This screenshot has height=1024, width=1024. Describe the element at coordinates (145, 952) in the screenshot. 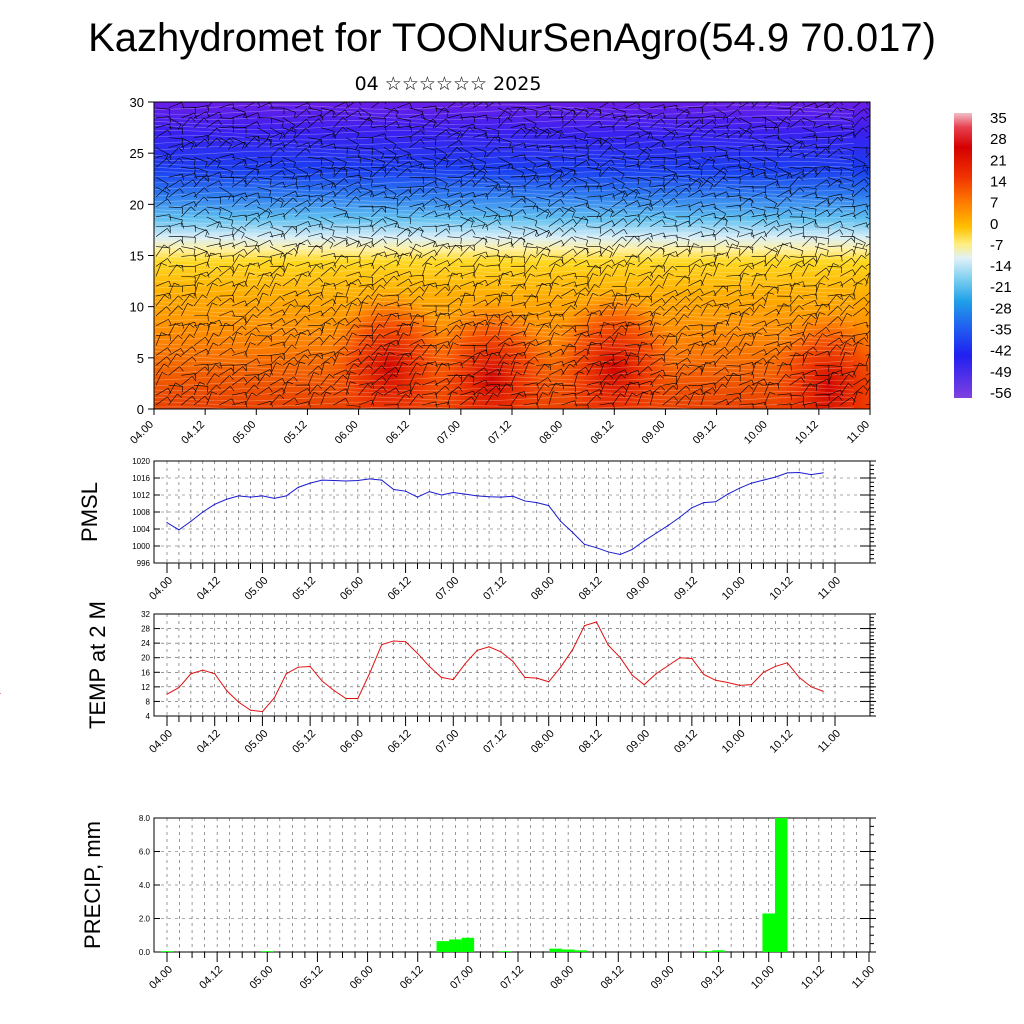

I see `y-tick-label: 0.0` at that location.